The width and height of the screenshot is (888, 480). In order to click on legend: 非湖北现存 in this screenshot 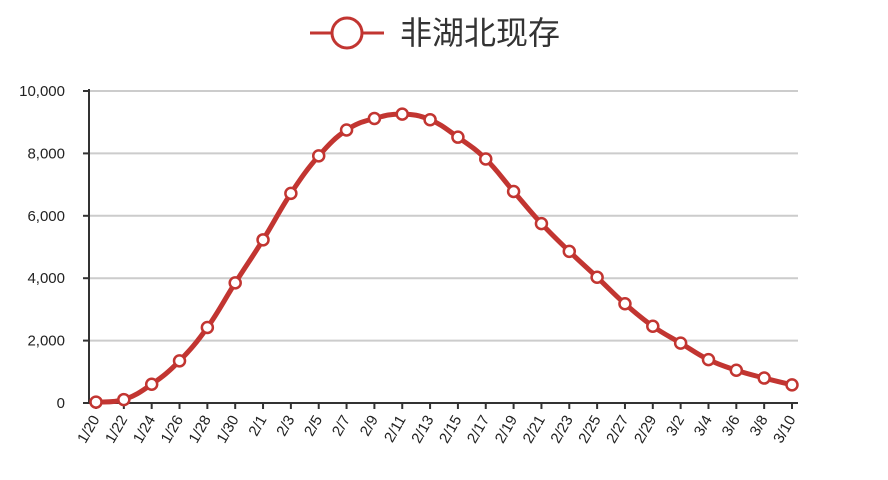, I will do `click(435, 33)`.